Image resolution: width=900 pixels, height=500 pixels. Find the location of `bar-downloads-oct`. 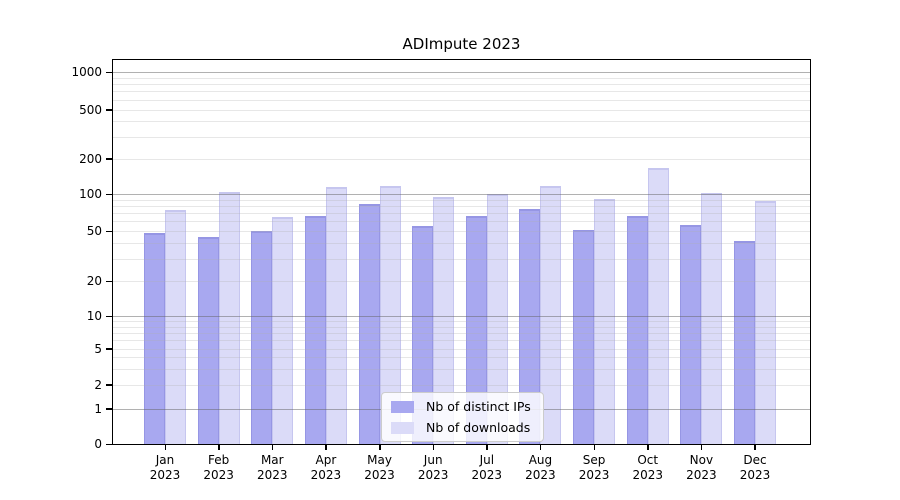

bar-downloads-oct is located at coordinates (658, 306).